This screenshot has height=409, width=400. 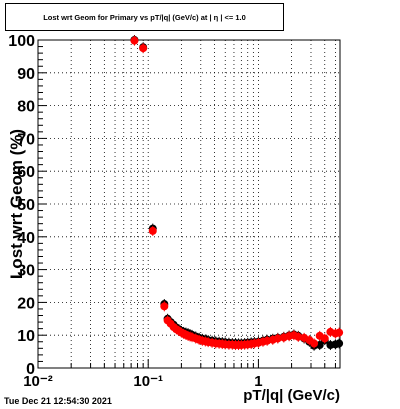 I want to click on y-tick-label: 60, so click(x=26, y=172).